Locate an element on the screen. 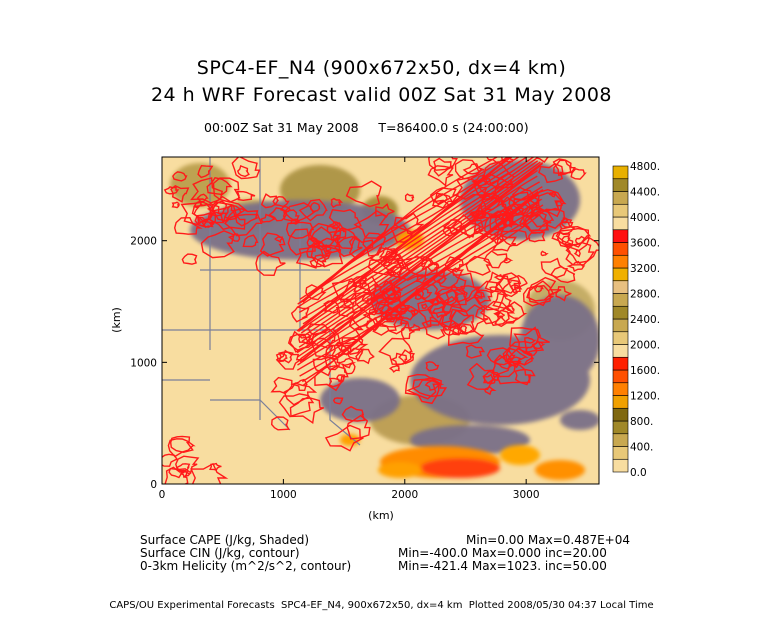 This screenshot has height=642, width=763. colorbar-tick-label: 1600. is located at coordinates (645, 371).